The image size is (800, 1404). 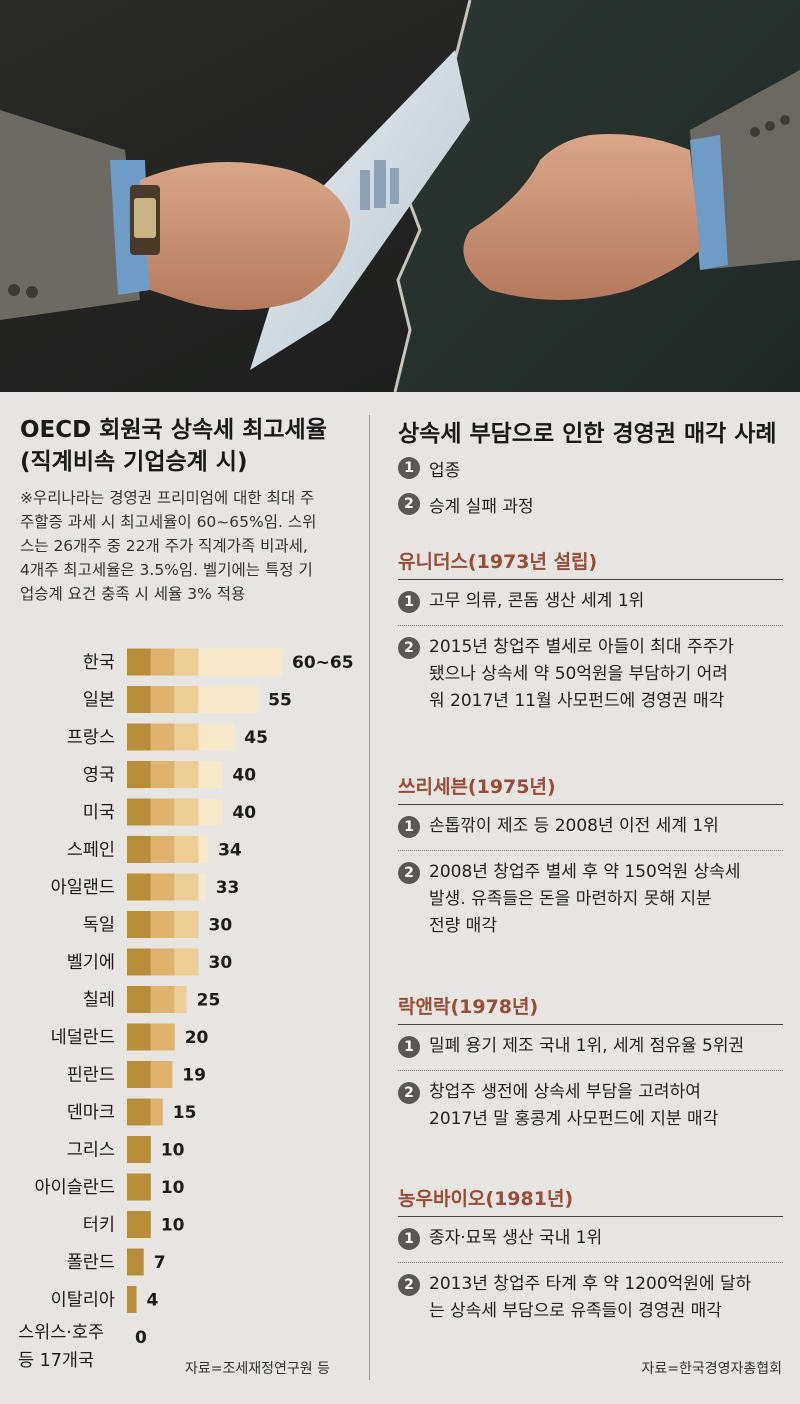 I want to click on category-label: 터키, so click(x=99, y=1226).